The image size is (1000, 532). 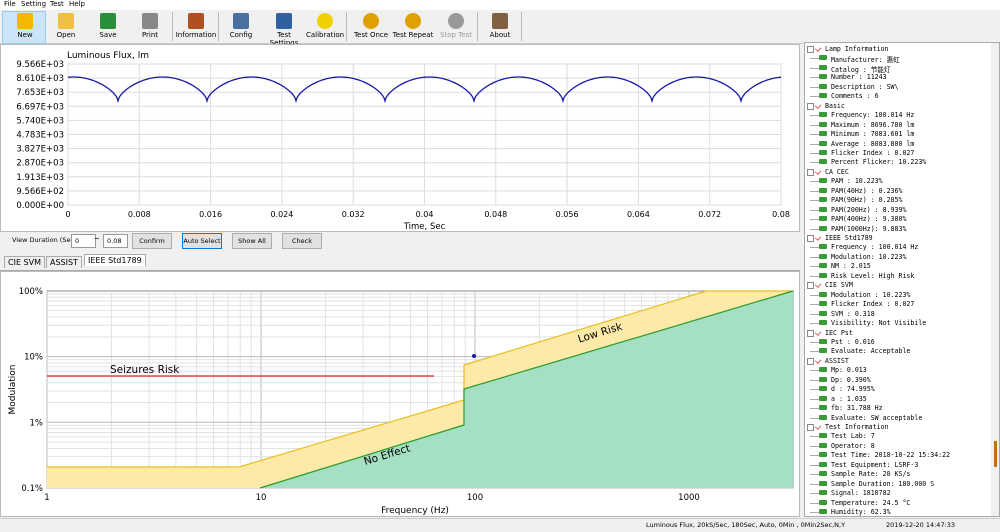 I want to click on x-tick-label: 0.04, so click(x=425, y=214).